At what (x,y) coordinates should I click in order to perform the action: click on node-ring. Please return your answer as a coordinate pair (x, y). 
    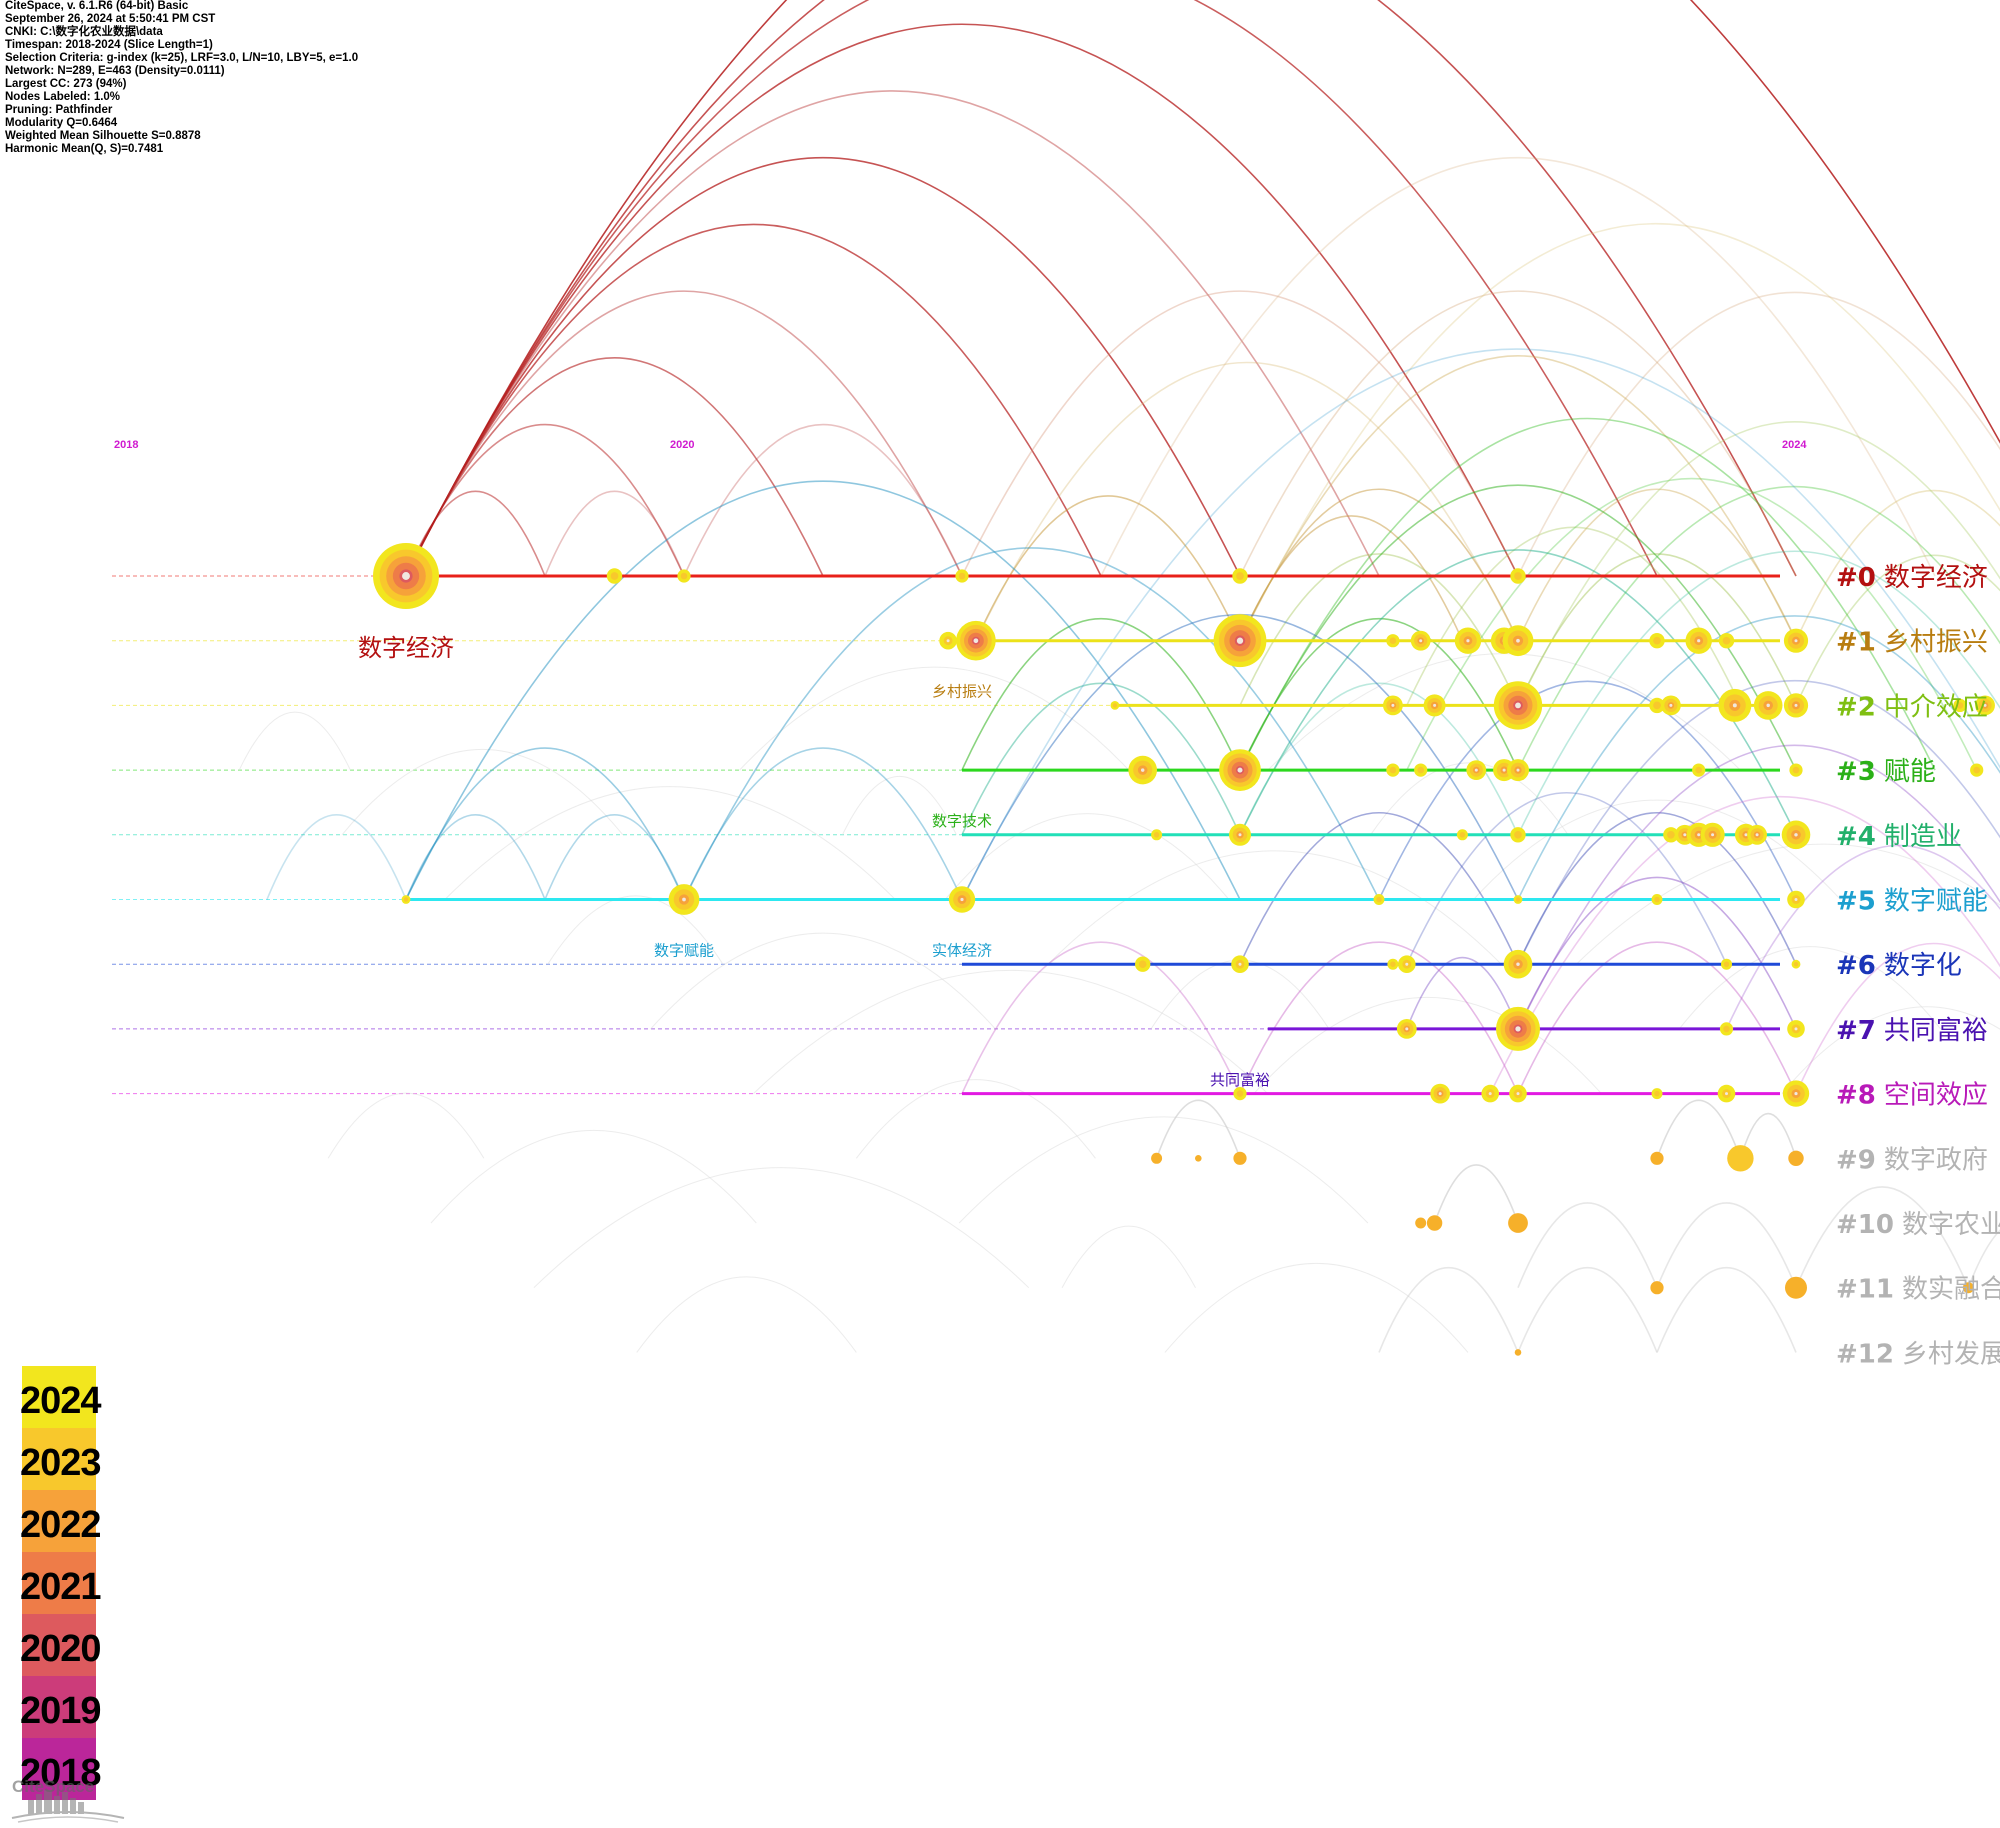
    Looking at the image, I should click on (1240, 576).